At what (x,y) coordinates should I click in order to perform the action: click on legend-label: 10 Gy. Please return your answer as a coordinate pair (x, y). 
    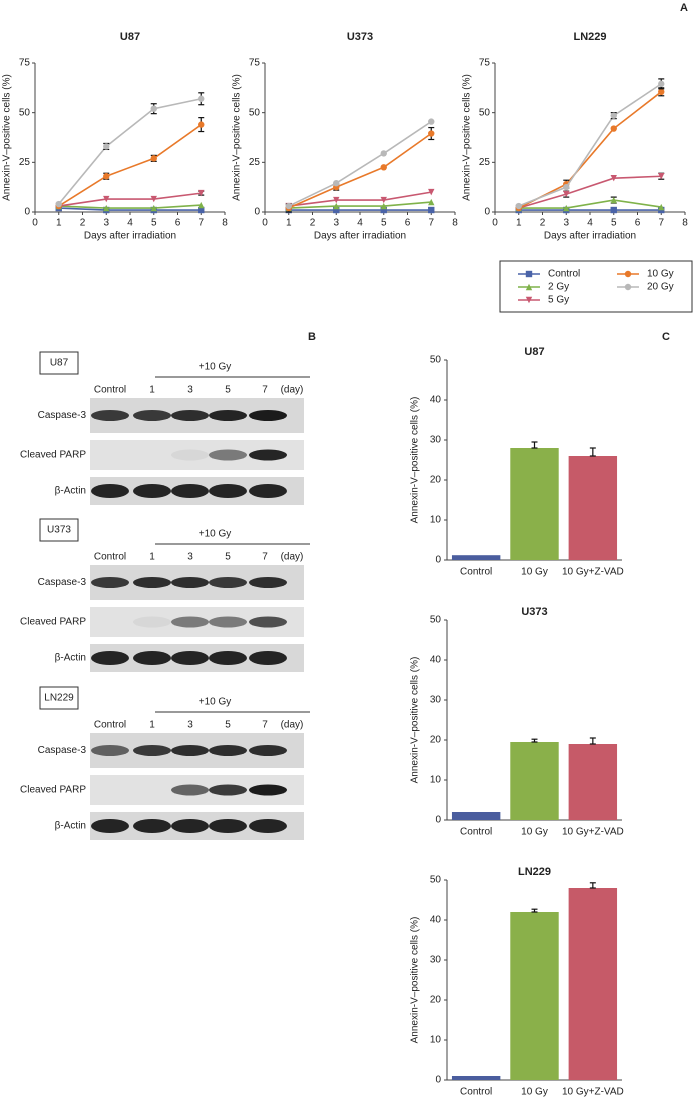
    Looking at the image, I should click on (660, 274).